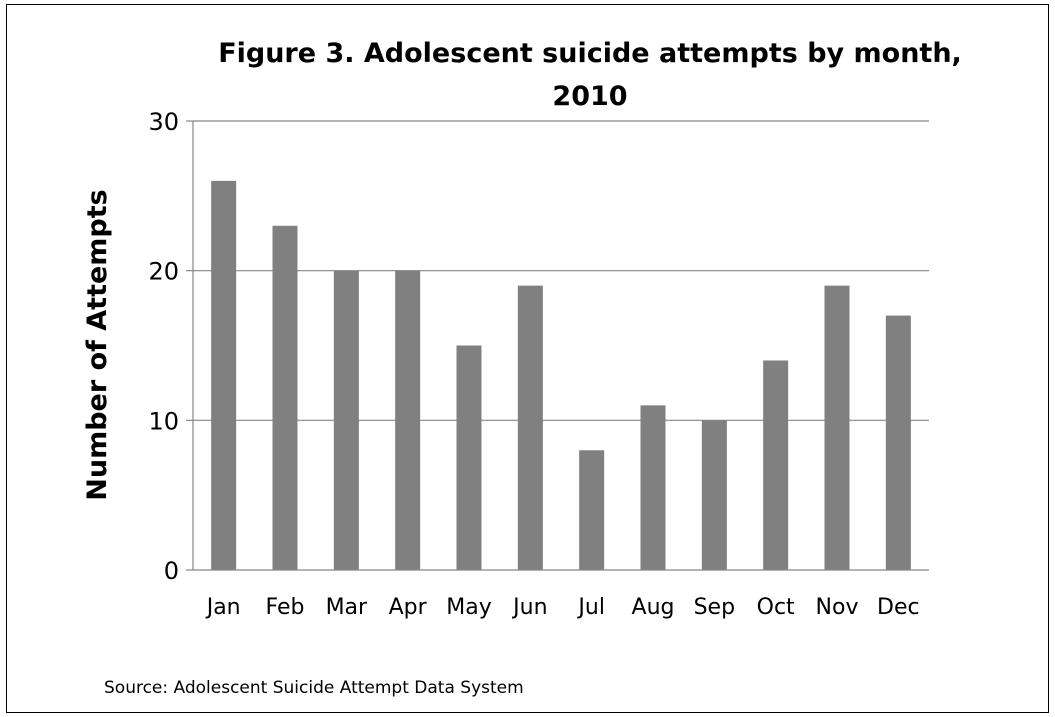 Image resolution: width=1055 pixels, height=717 pixels. What do you see at coordinates (562, 607) in the screenshot?
I see `x-tick-labels: Jan Feb Mar Apr May Jun Jul Aug Sep Oct Nov Dec` at bounding box center [562, 607].